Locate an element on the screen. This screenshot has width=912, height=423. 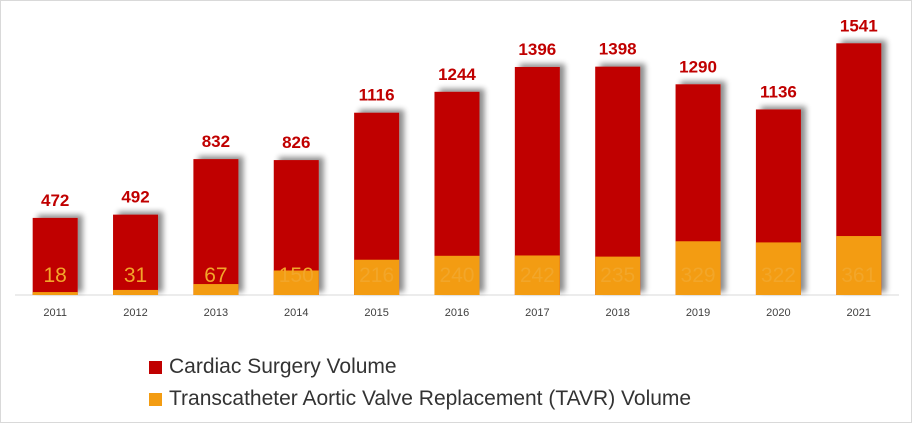
bar-tavr-2017 is located at coordinates (537, 275).